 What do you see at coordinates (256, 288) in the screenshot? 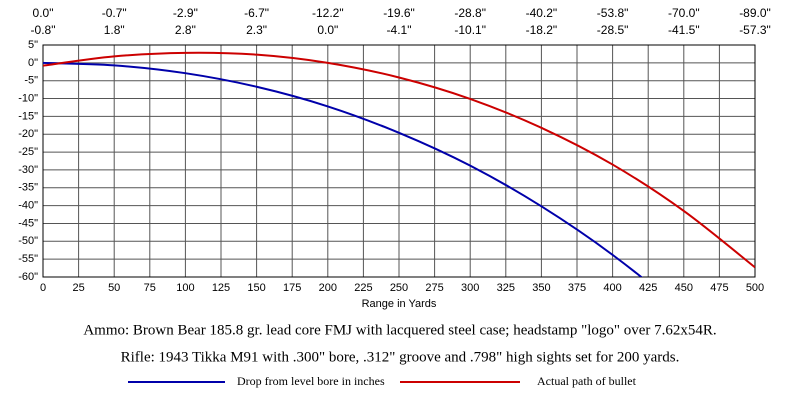
I see `x-tick-label: 150` at bounding box center [256, 288].